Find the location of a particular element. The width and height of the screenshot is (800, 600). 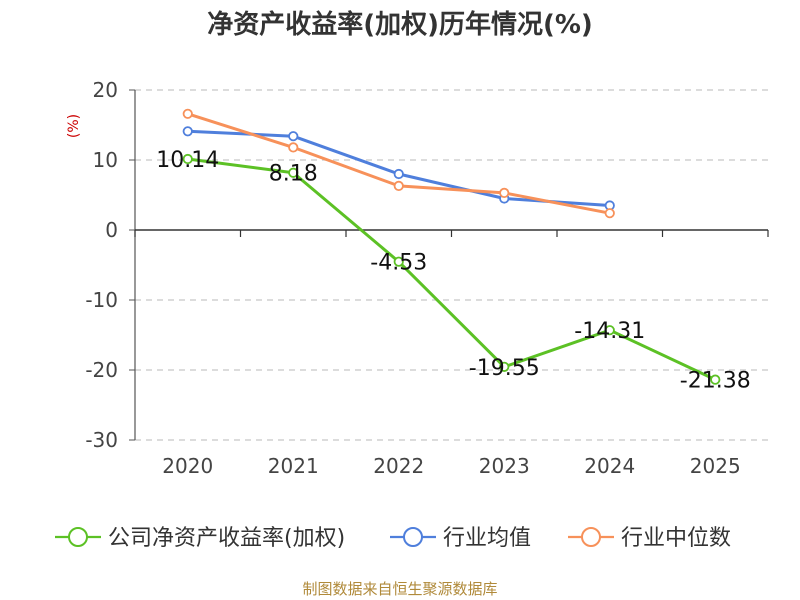

legend: 公司净资产收益率(加权) 行业均值 行业中位数 is located at coordinates (393, 538).